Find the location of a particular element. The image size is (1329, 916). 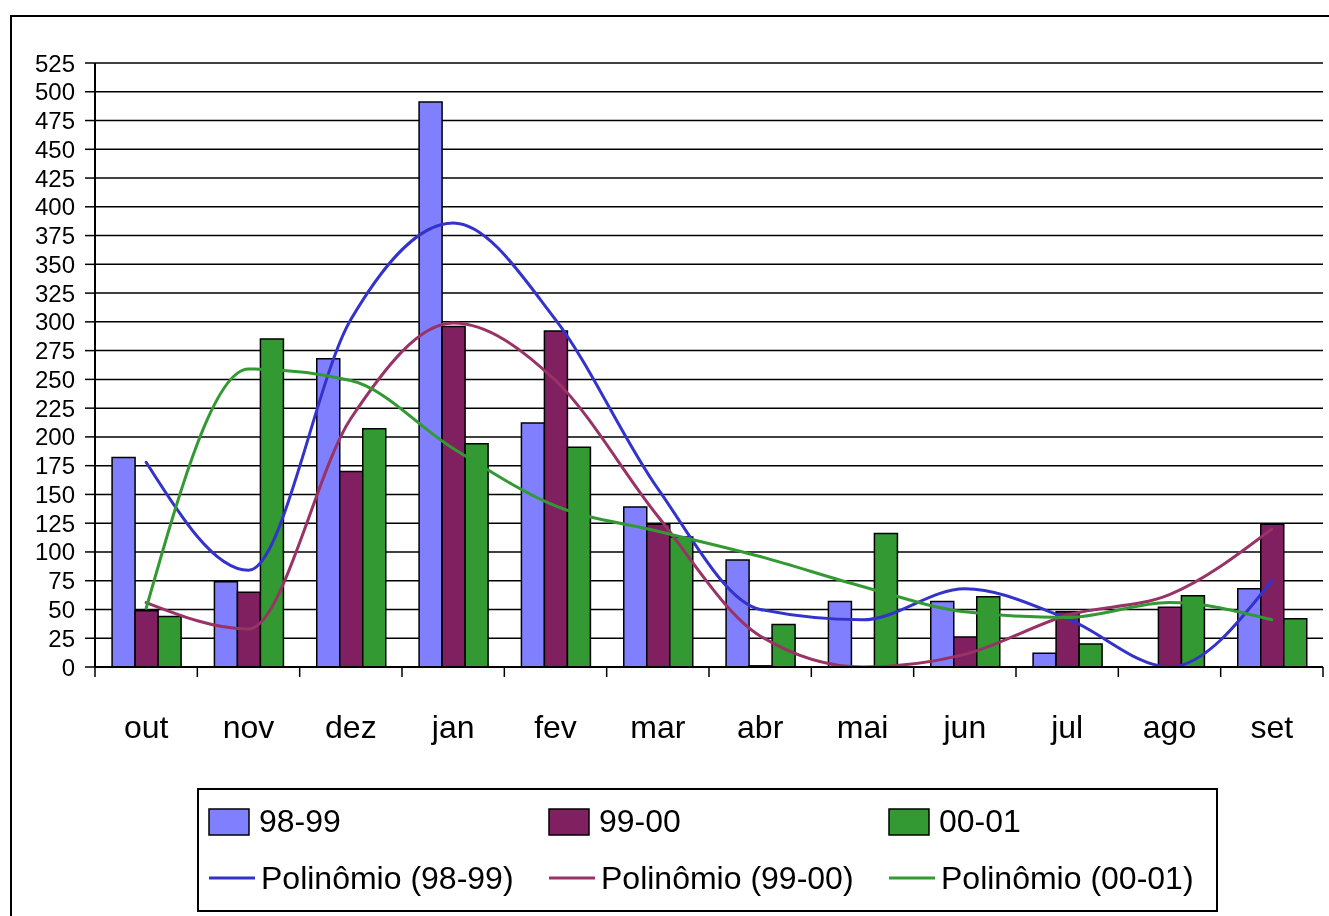

y-tick-label: 350 is located at coordinates (54, 264).